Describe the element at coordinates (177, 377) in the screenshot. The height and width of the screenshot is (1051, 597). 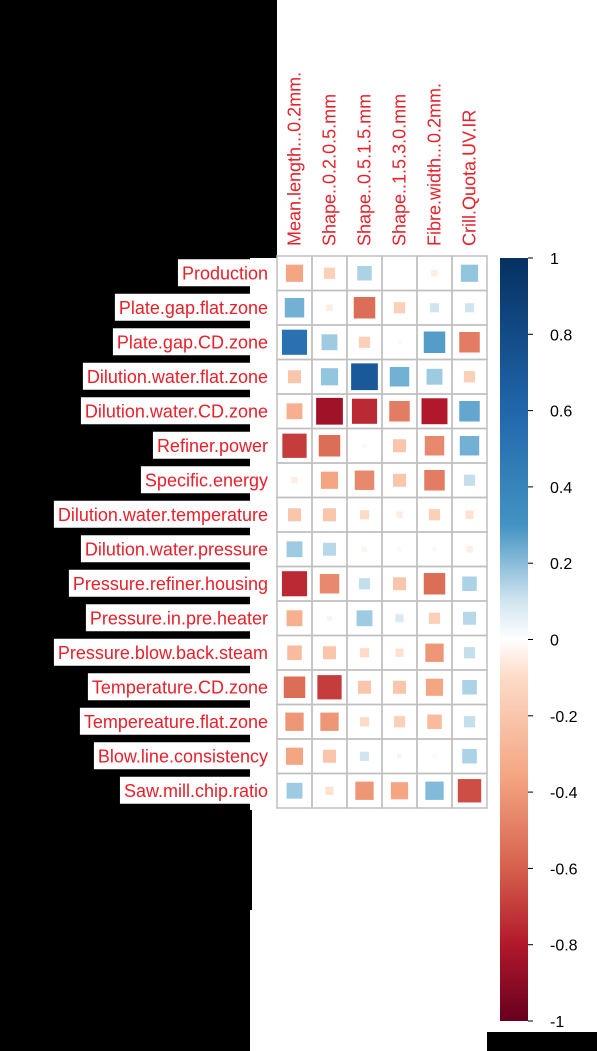
I see `row-label: Dilution.water.flat.zone` at that location.